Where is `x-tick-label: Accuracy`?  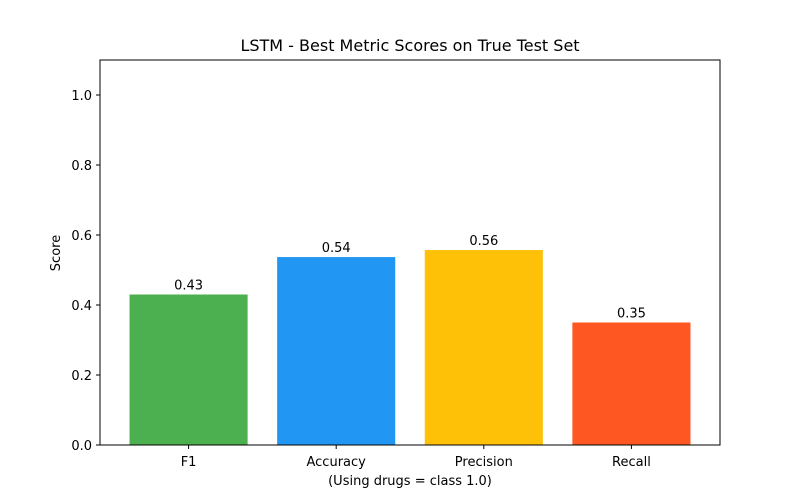 x-tick-label: Accuracy is located at coordinates (337, 462).